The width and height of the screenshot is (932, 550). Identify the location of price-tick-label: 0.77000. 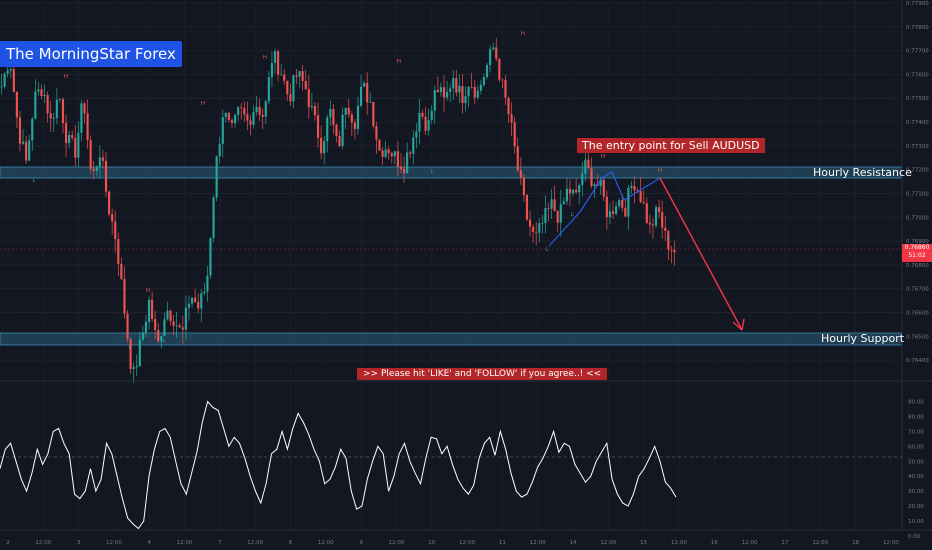
(917, 218).